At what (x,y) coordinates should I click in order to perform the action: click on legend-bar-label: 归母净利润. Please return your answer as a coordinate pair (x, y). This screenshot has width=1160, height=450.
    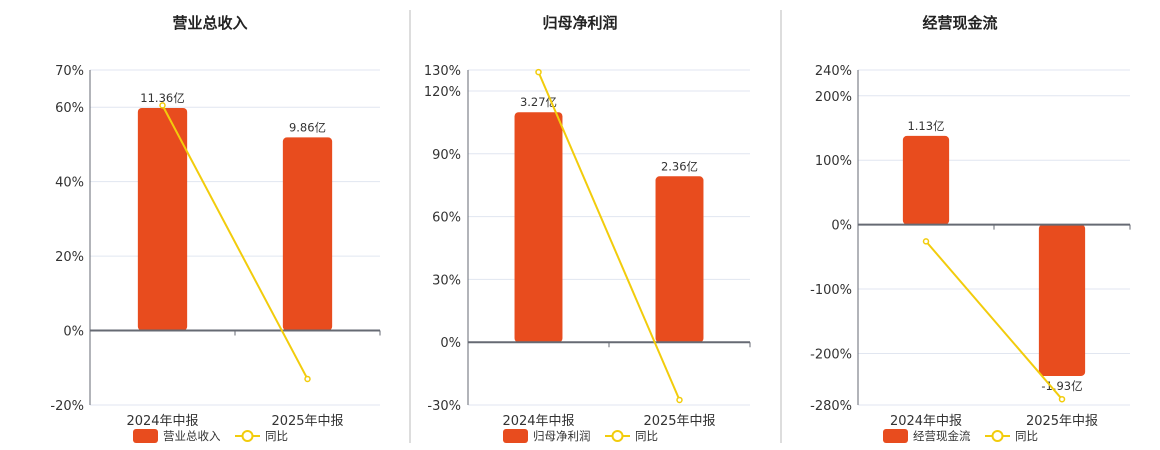
    Looking at the image, I should click on (562, 436).